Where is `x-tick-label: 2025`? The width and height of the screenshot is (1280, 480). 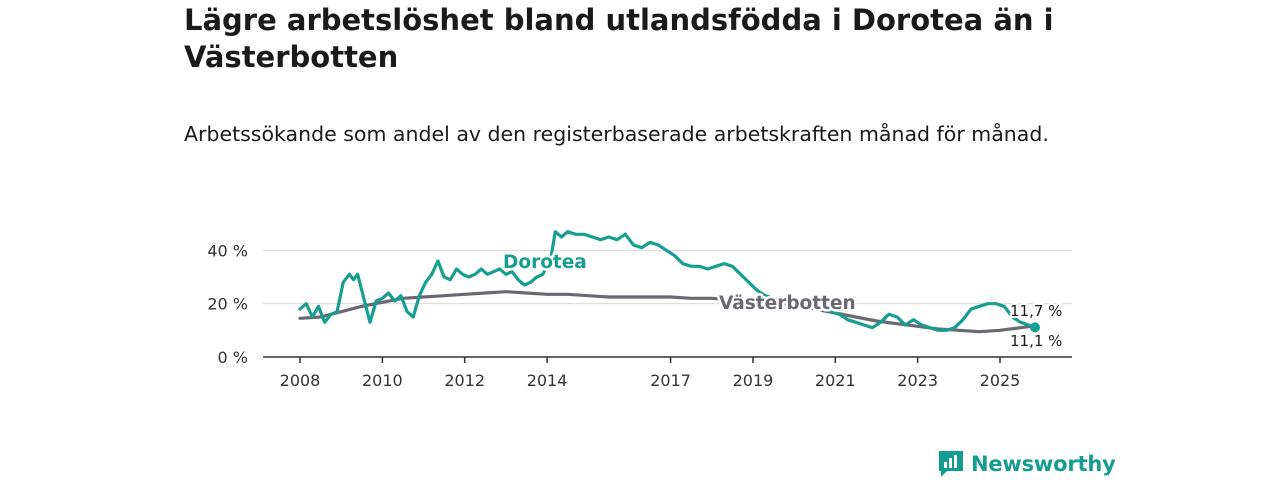 x-tick-label: 2025 is located at coordinates (1000, 380).